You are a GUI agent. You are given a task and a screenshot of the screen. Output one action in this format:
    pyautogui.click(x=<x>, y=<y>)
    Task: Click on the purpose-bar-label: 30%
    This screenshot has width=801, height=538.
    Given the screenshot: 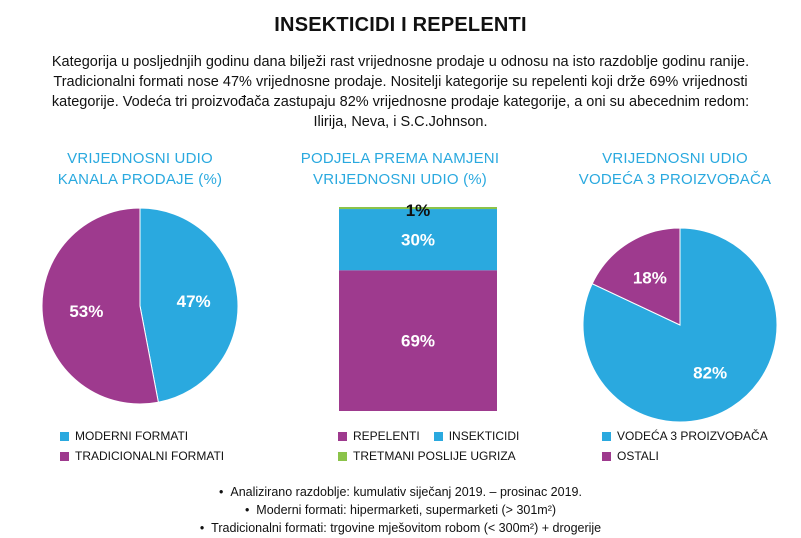 What is the action you would take?
    pyautogui.click(x=418, y=240)
    